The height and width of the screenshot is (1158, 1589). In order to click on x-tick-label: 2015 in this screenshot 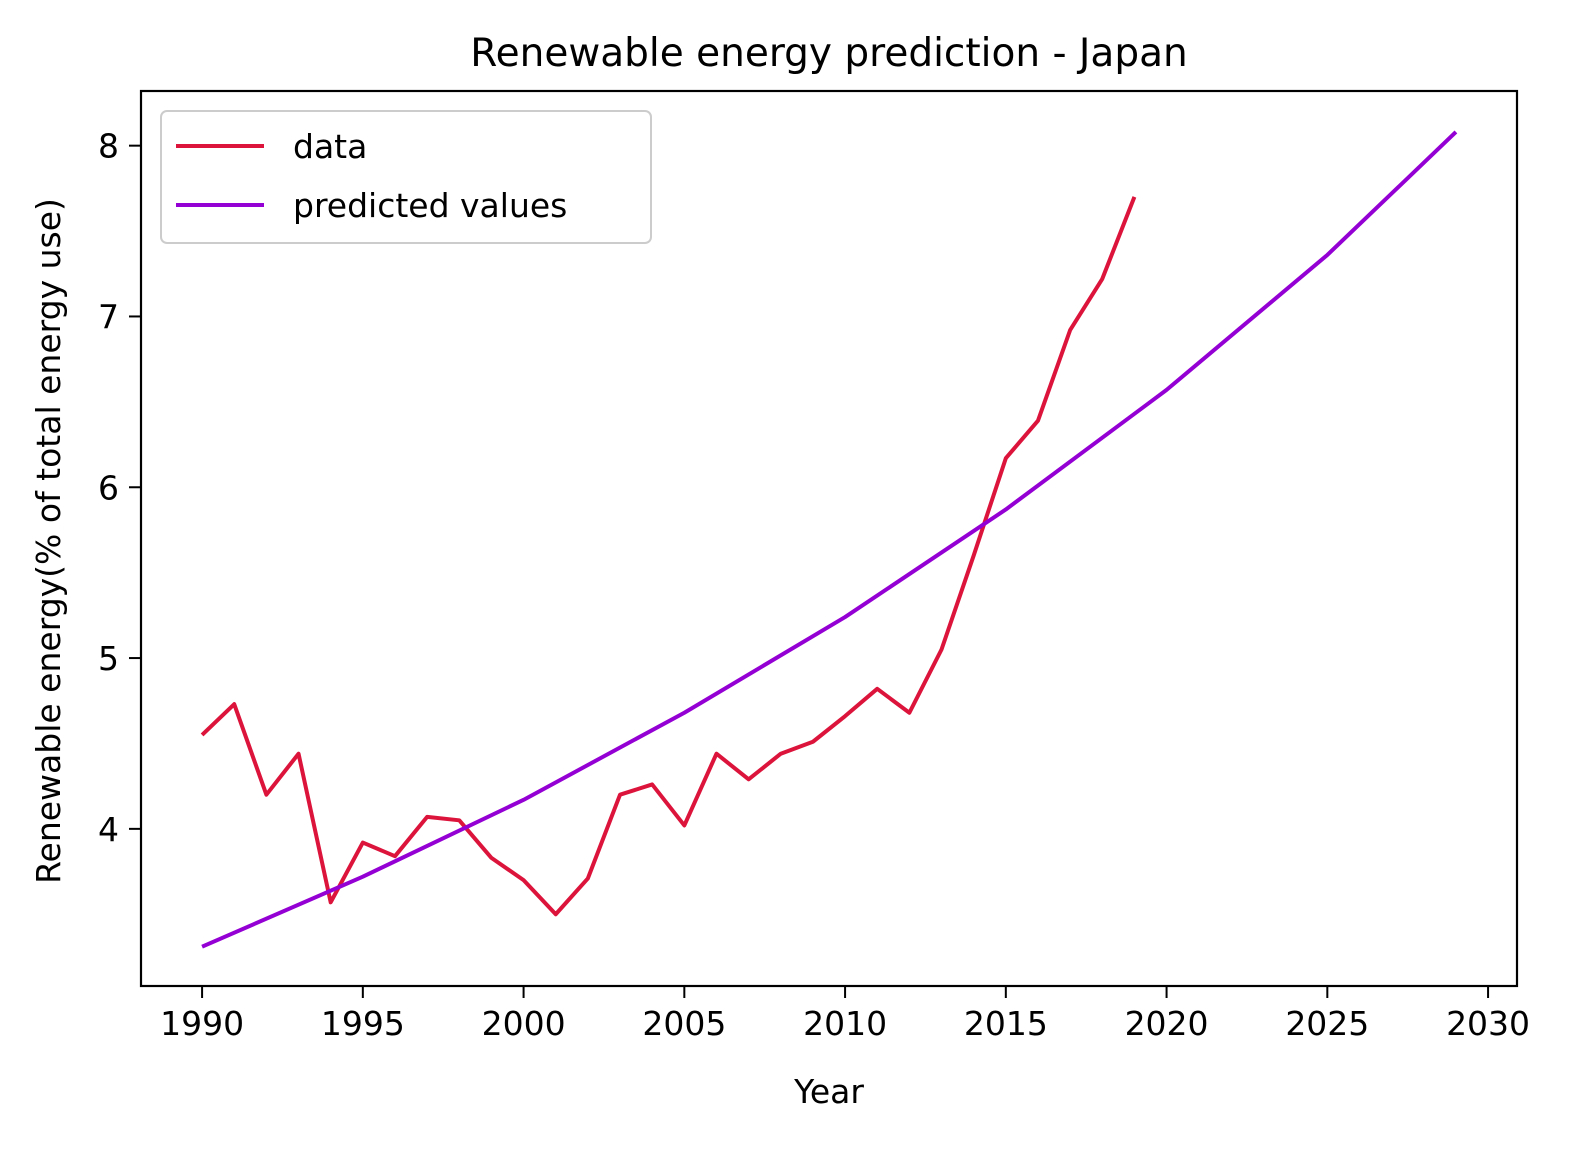, I will do `click(1006, 1023)`.